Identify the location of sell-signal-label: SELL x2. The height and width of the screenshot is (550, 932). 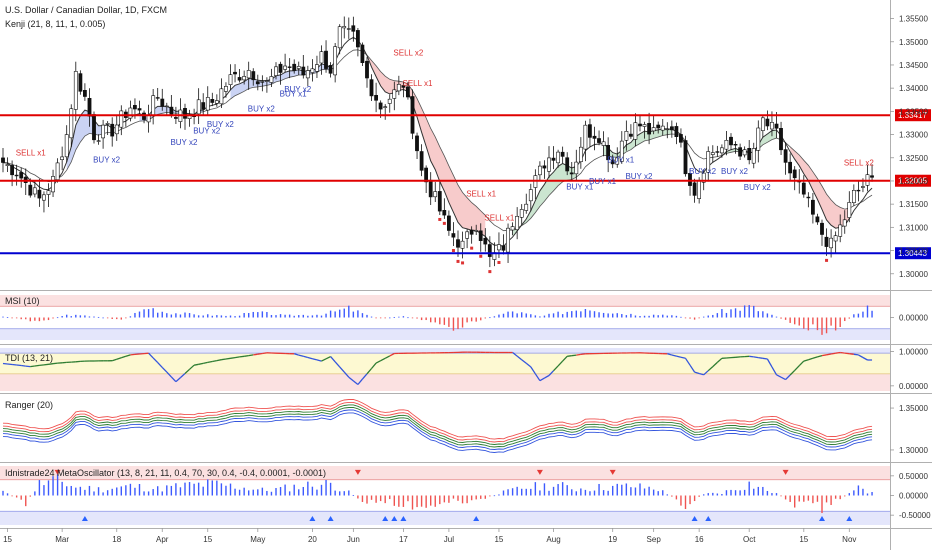
(859, 163).